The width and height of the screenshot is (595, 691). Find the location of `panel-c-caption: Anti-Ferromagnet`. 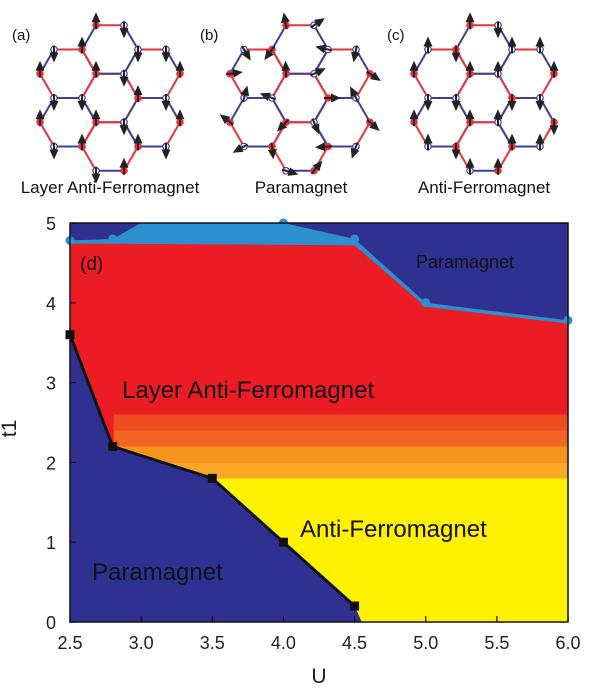

panel-c-caption: Anti-Ferromagnet is located at coordinates (484, 187).